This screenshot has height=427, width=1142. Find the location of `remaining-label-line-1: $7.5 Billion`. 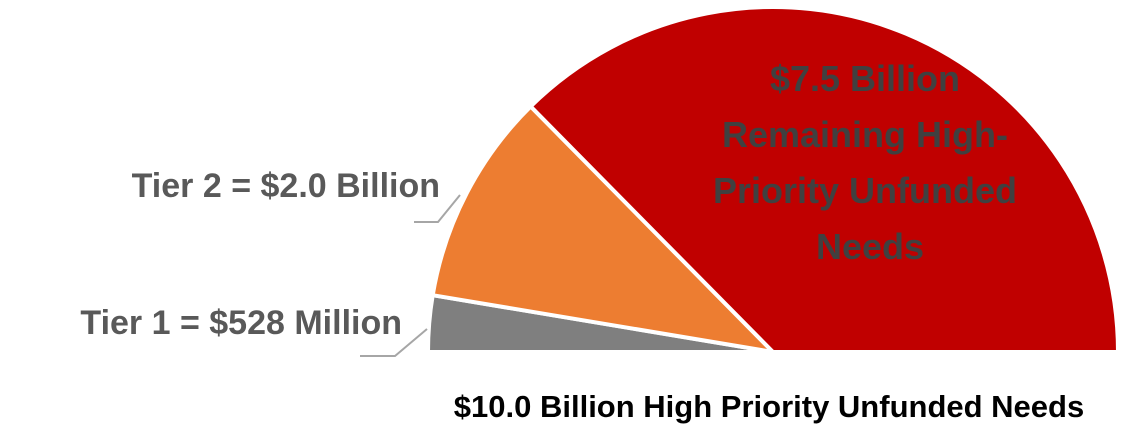

remaining-label-line-1: $7.5 Billion is located at coordinates (865, 78).